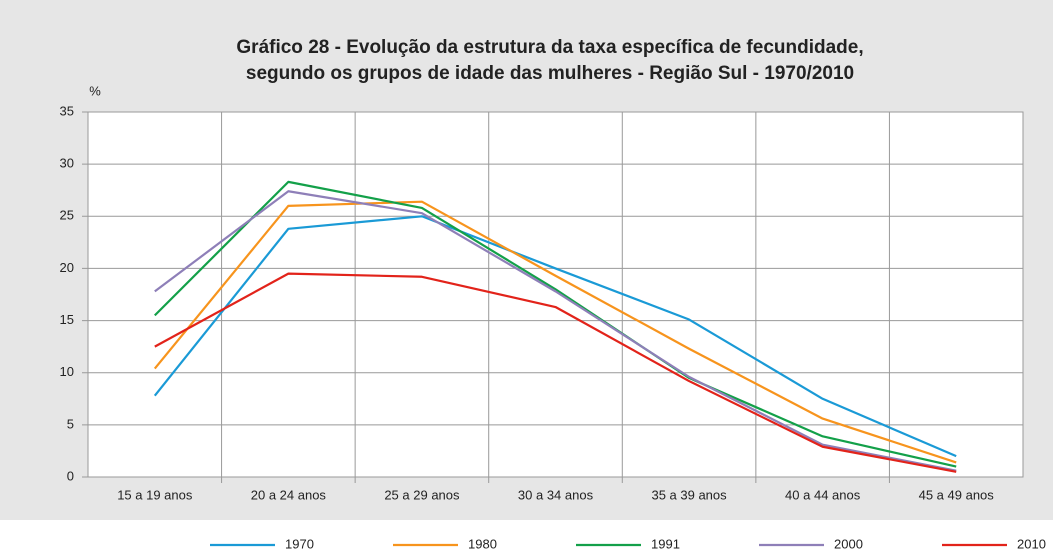  I want to click on y-tick-label: 25, so click(67, 215).